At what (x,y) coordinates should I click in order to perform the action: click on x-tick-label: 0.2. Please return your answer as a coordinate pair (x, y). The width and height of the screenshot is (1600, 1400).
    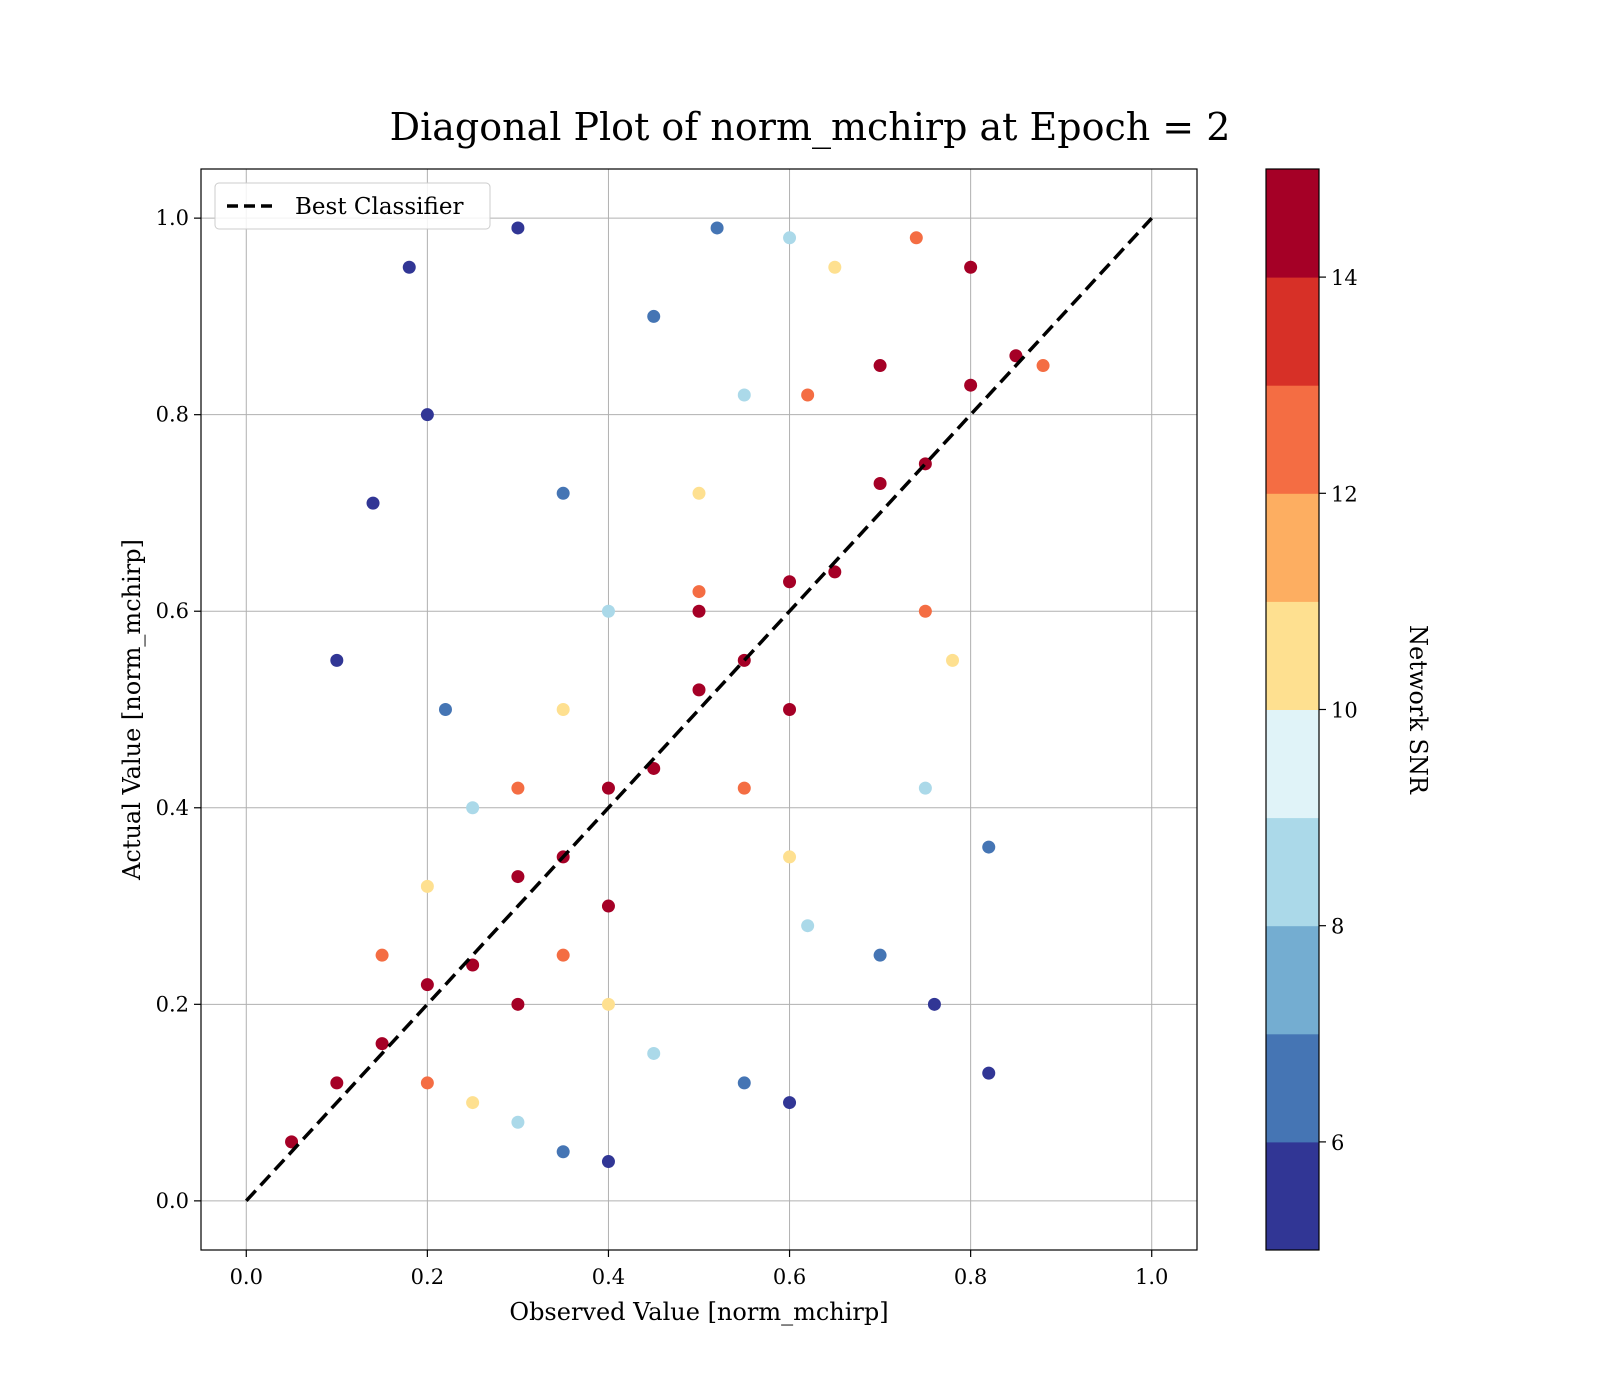
    Looking at the image, I should click on (427, 1277).